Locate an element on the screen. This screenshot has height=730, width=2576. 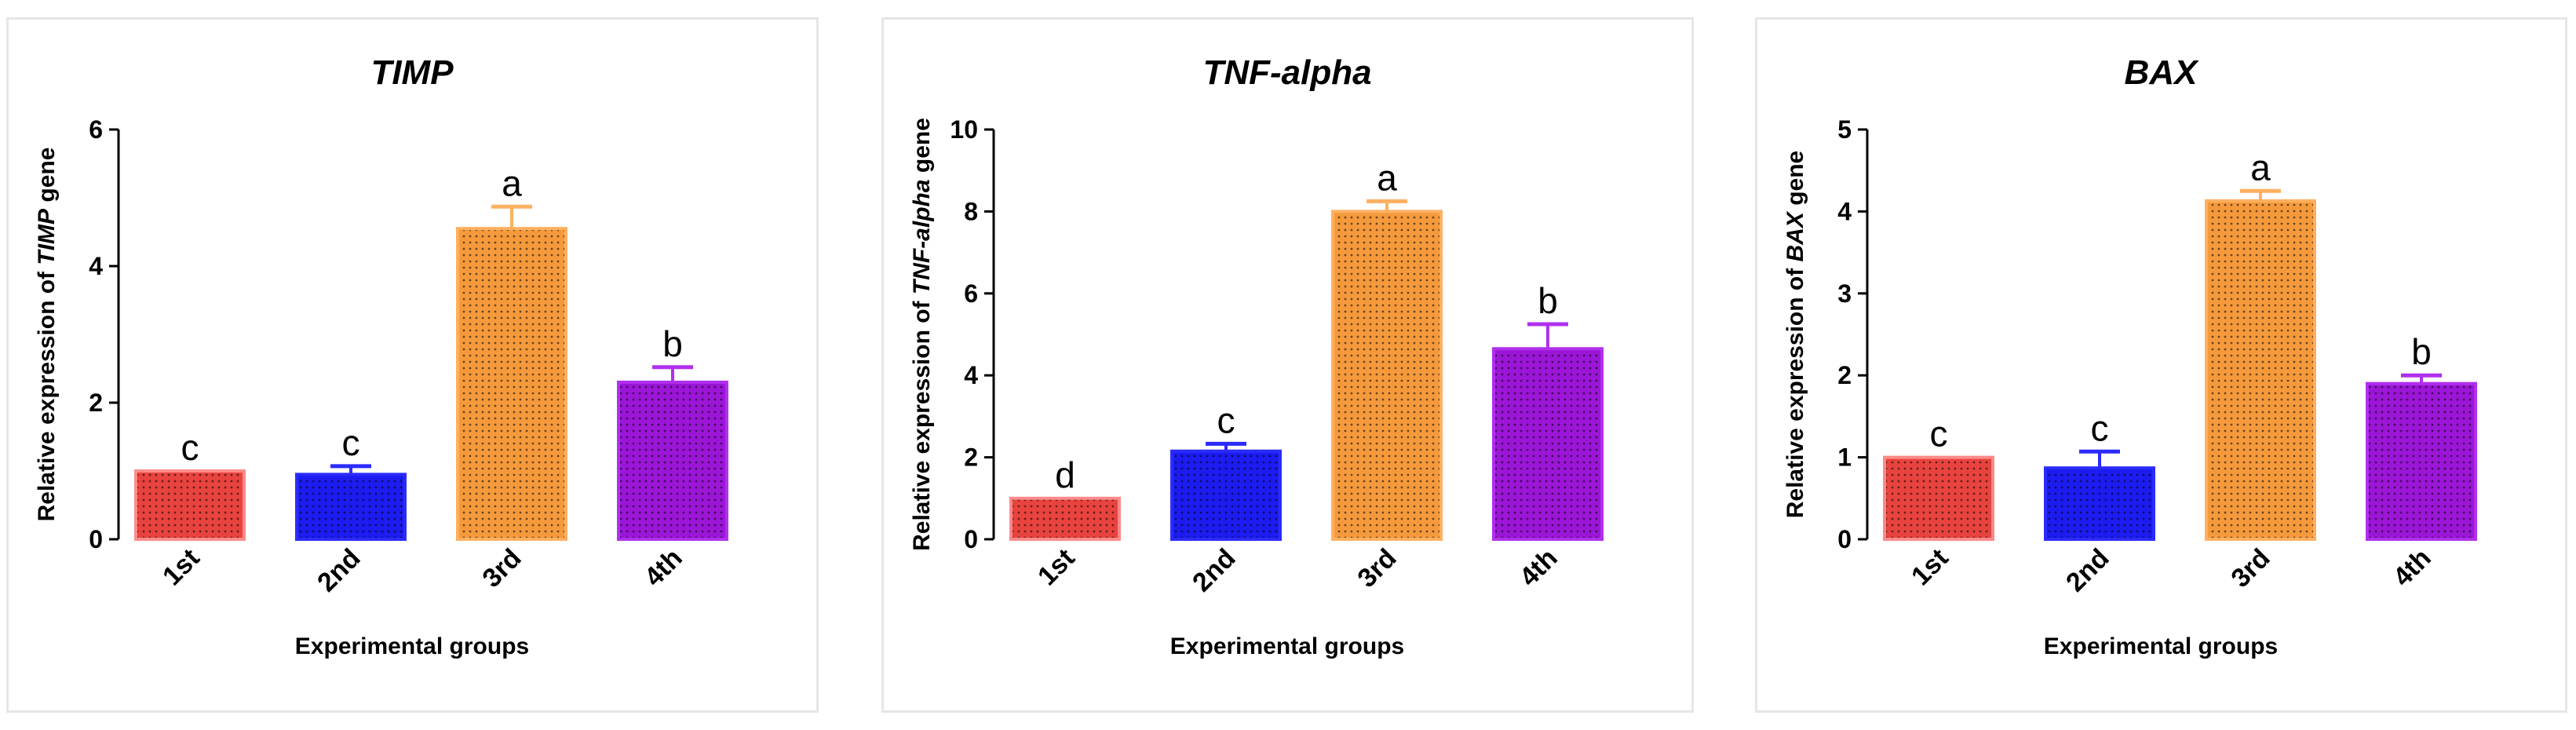
y-axis-label: Relative expression of TNF-alpha gene is located at coordinates (922, 334).